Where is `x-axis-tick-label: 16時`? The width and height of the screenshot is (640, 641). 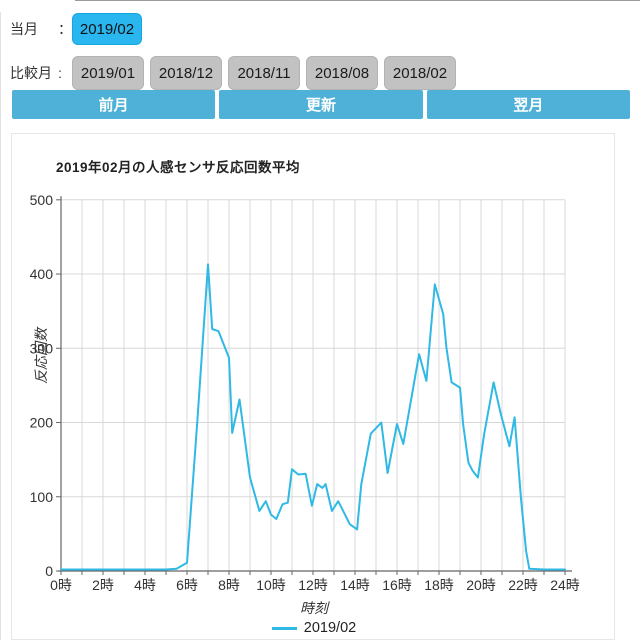
x-axis-tick-label: 16時 is located at coordinates (397, 585).